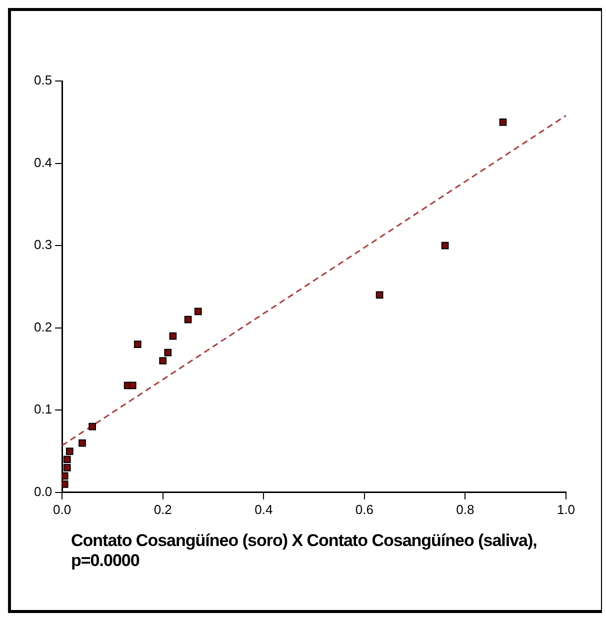  Describe the element at coordinates (43, 244) in the screenshot. I see `y-tick-label: 0.3` at that location.